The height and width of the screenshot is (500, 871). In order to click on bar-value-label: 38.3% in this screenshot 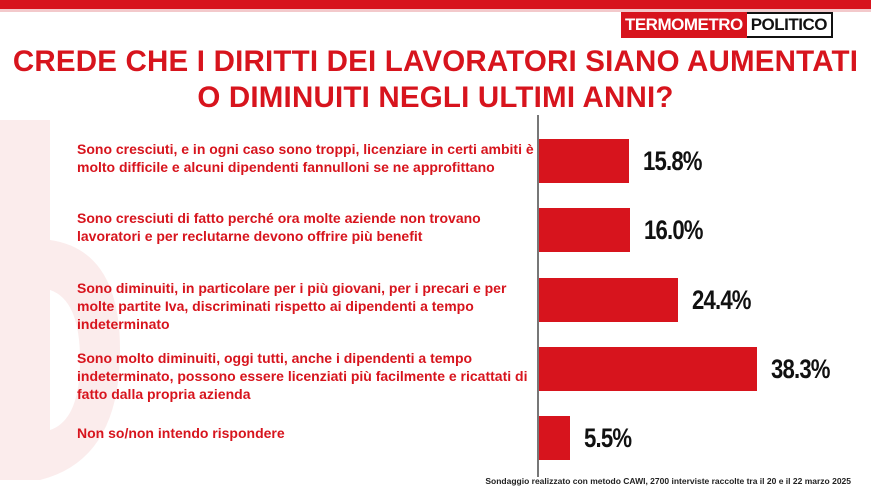, I will do `click(800, 369)`.